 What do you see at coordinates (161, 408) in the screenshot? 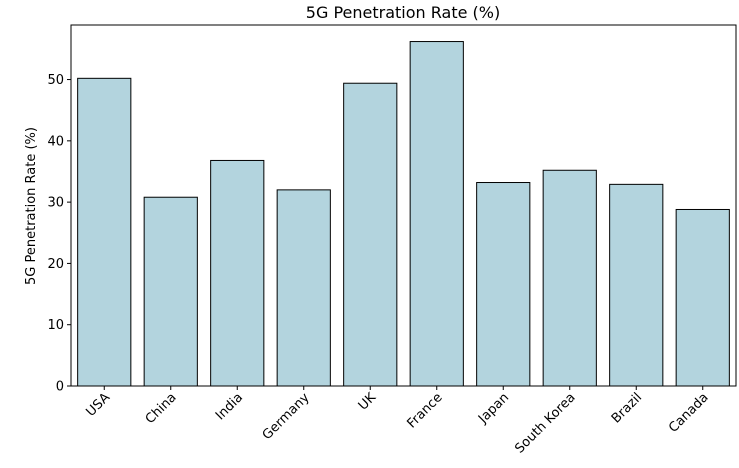
I see `x-tick-label: China` at bounding box center [161, 408].